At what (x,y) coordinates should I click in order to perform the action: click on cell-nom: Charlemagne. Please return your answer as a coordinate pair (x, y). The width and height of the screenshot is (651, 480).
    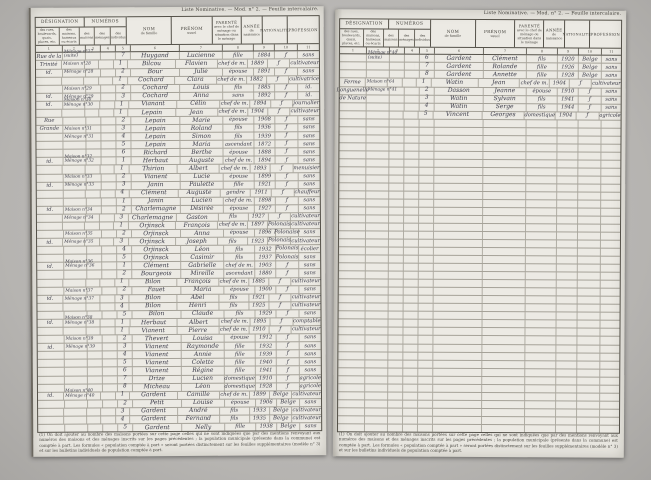
    Looking at the image, I should click on (153, 218).